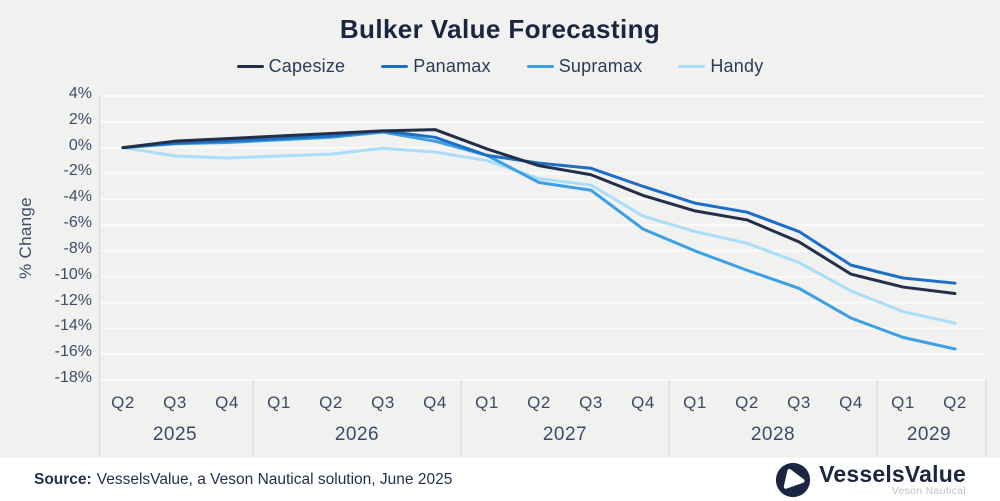  I want to click on legend-label: Supramax, so click(600, 66).